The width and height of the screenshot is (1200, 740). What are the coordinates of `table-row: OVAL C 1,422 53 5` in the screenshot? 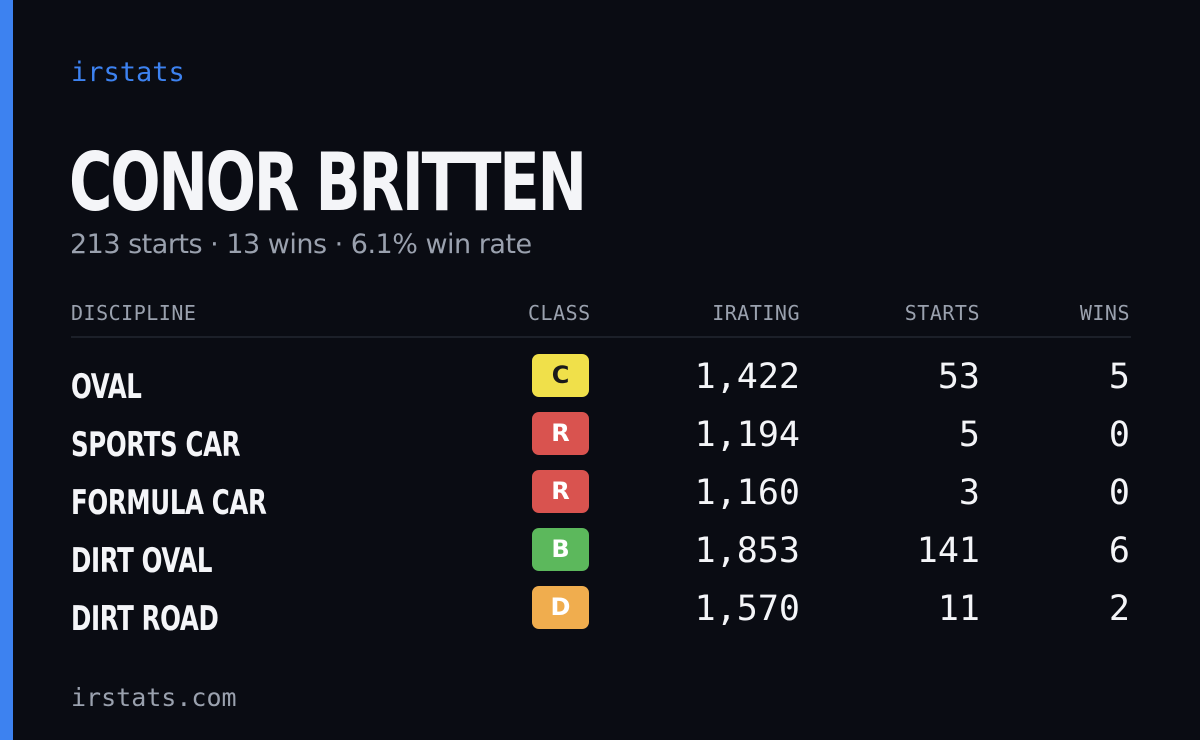 It's located at (601, 383).